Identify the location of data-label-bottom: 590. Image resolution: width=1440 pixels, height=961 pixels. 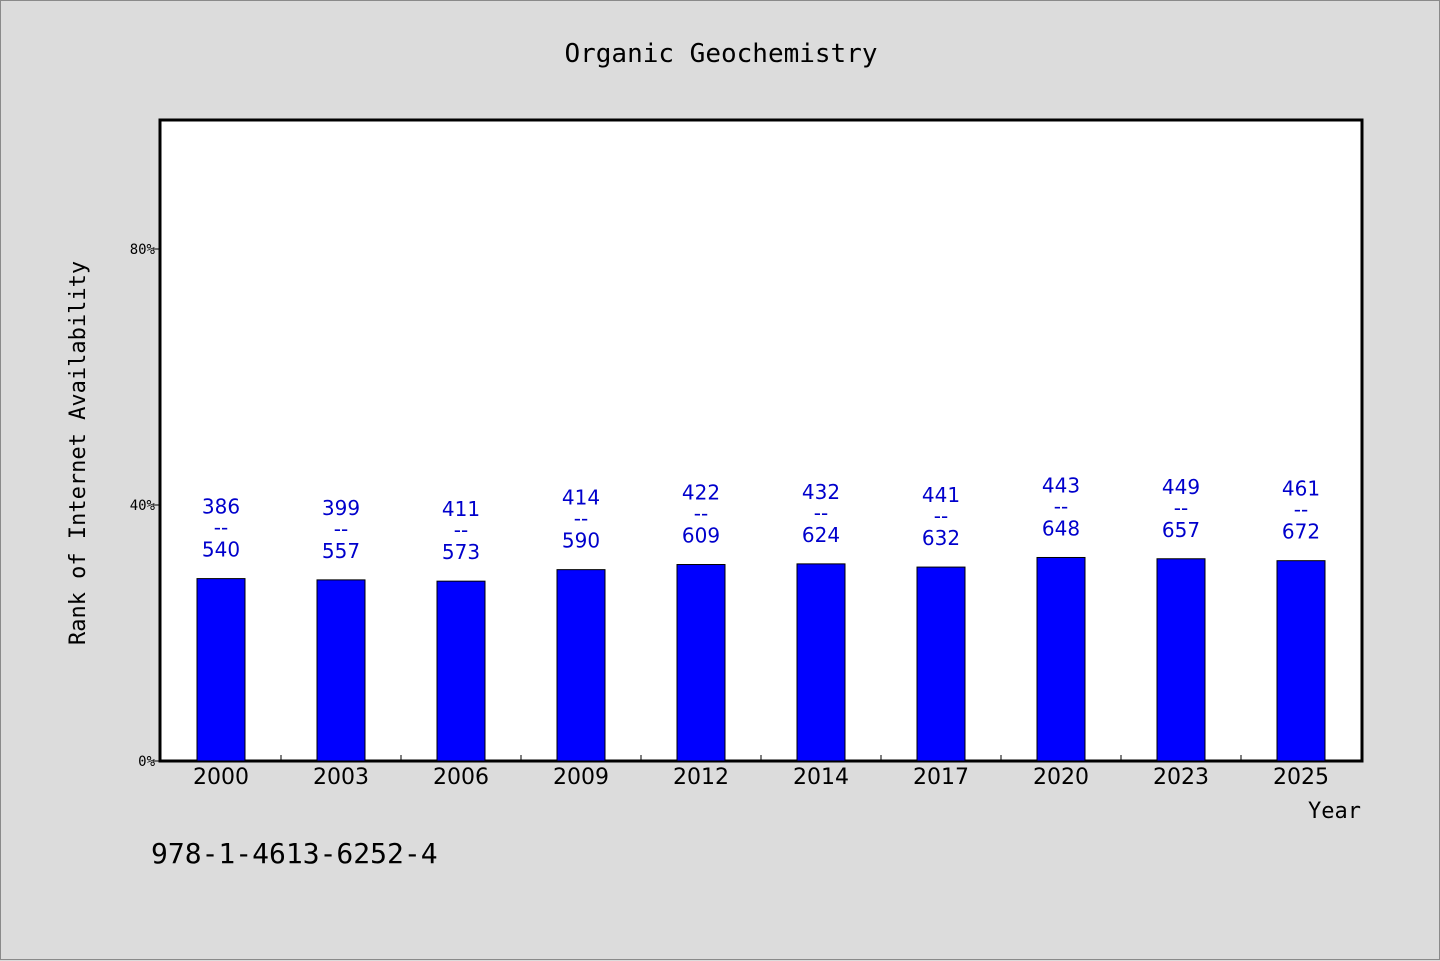
(581, 541).